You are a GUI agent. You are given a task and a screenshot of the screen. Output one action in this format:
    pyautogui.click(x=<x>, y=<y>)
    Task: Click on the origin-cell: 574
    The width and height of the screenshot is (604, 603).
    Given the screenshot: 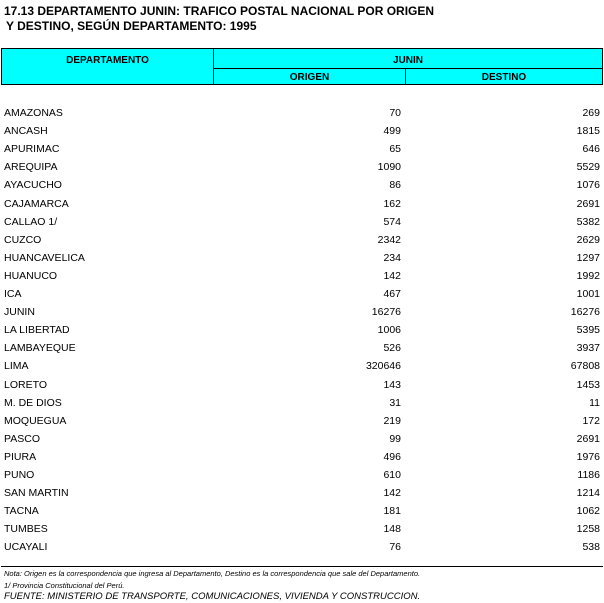 What is the action you would take?
    pyautogui.click(x=392, y=221)
    